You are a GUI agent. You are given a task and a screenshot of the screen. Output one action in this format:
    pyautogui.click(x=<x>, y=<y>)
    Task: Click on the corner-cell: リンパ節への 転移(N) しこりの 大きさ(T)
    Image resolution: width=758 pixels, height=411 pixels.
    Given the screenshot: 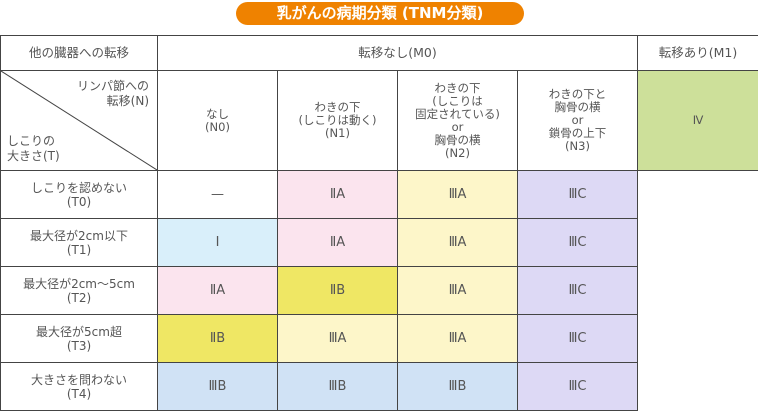 What is the action you would take?
    pyautogui.click(x=79, y=121)
    